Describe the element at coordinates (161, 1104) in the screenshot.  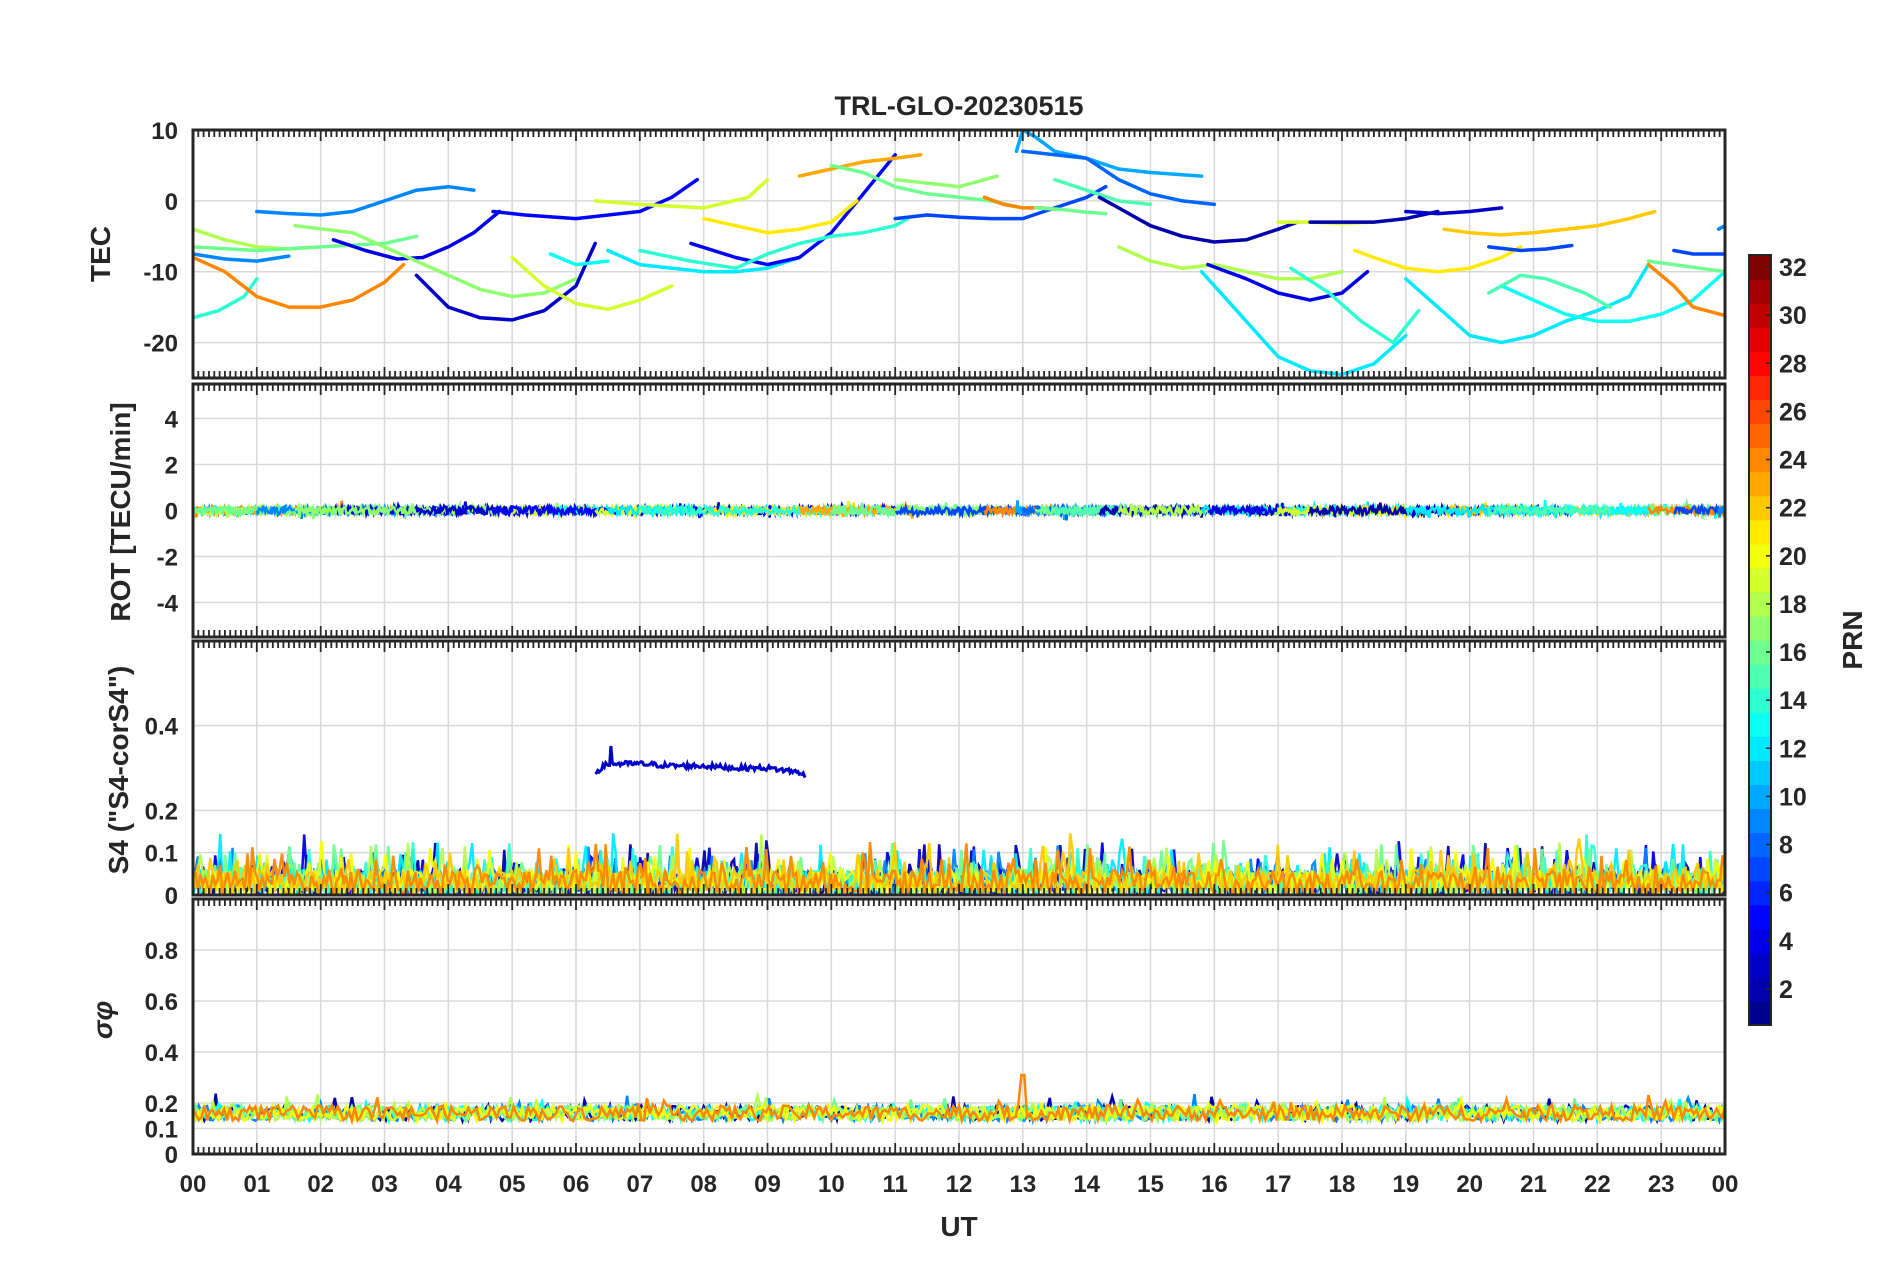
I see `sigma_phi-y-tick-label: 0.2` at that location.